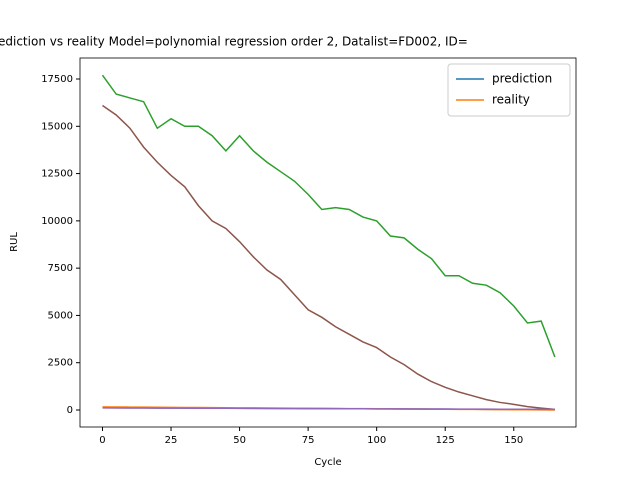 This screenshot has width=640, height=480. What do you see at coordinates (171, 440) in the screenshot?
I see `x-tick-label: 25` at bounding box center [171, 440].